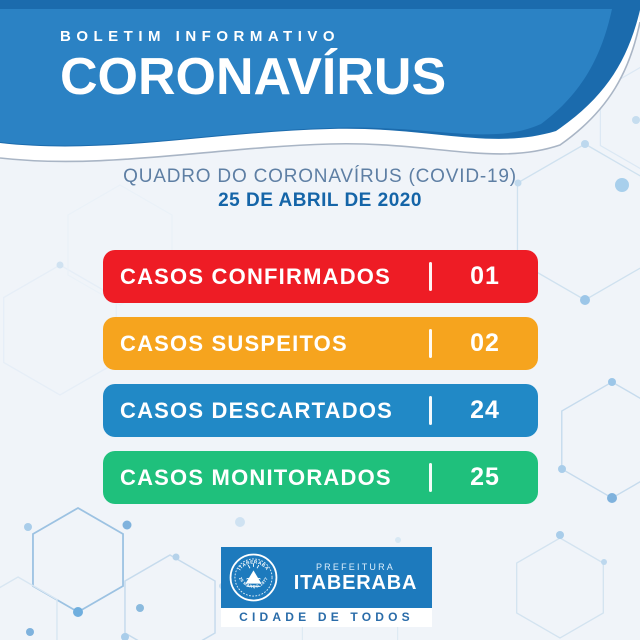 The width and height of the screenshot is (640, 640). Describe the element at coordinates (485, 410) in the screenshot. I see `stat-value: 24` at that location.